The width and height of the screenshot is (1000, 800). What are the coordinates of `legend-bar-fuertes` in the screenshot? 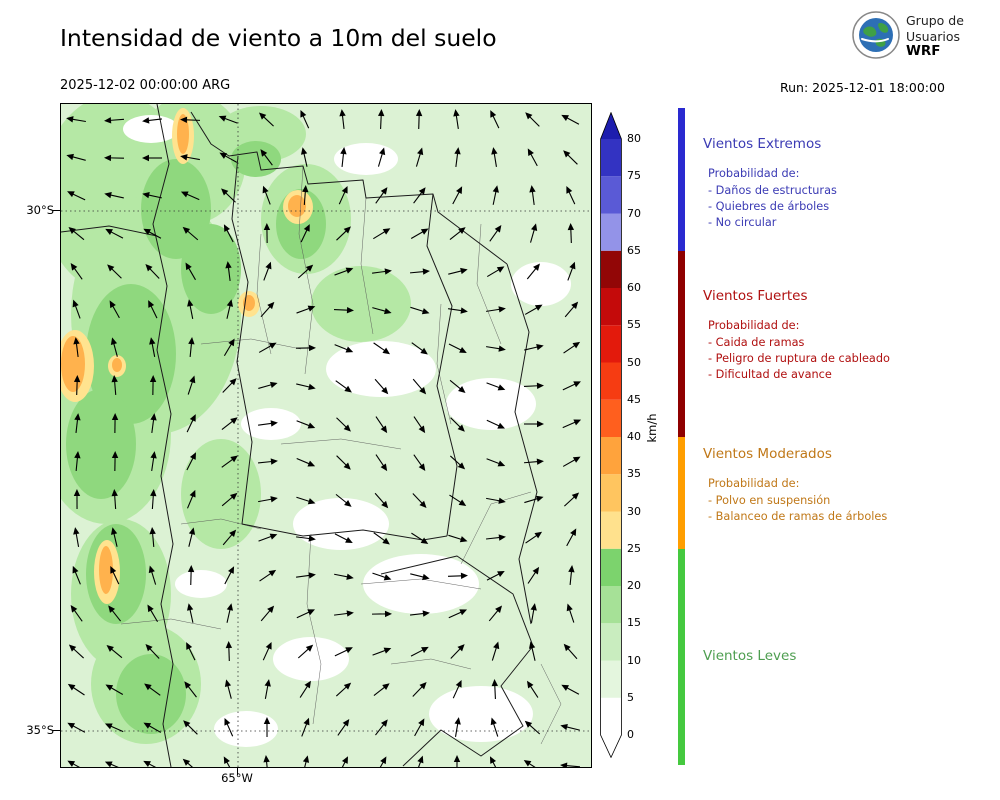 It's located at (681, 344).